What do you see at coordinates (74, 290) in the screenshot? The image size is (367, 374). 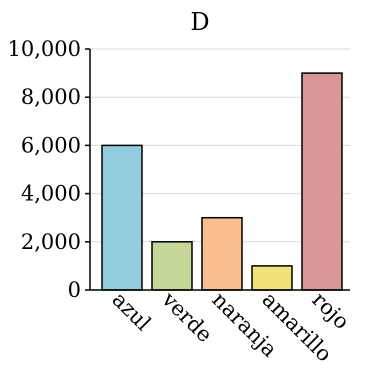 I see `y-tick-label-0: 0` at bounding box center [74, 290].